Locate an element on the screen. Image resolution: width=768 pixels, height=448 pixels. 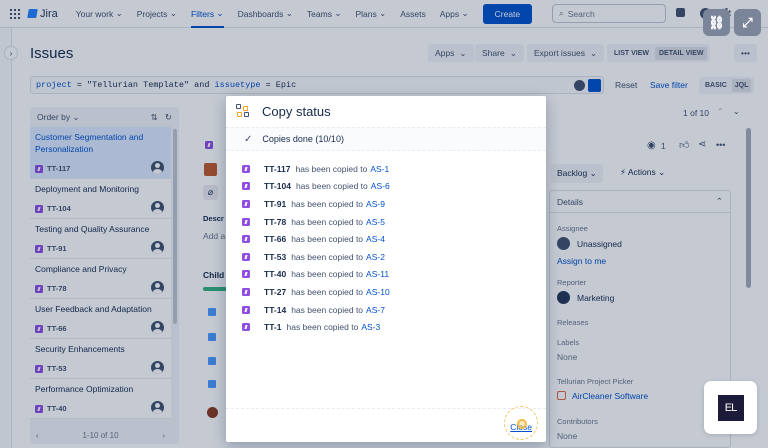
actions-dropdown: ⚡︎ Actions ⌄ is located at coordinates (643, 172).